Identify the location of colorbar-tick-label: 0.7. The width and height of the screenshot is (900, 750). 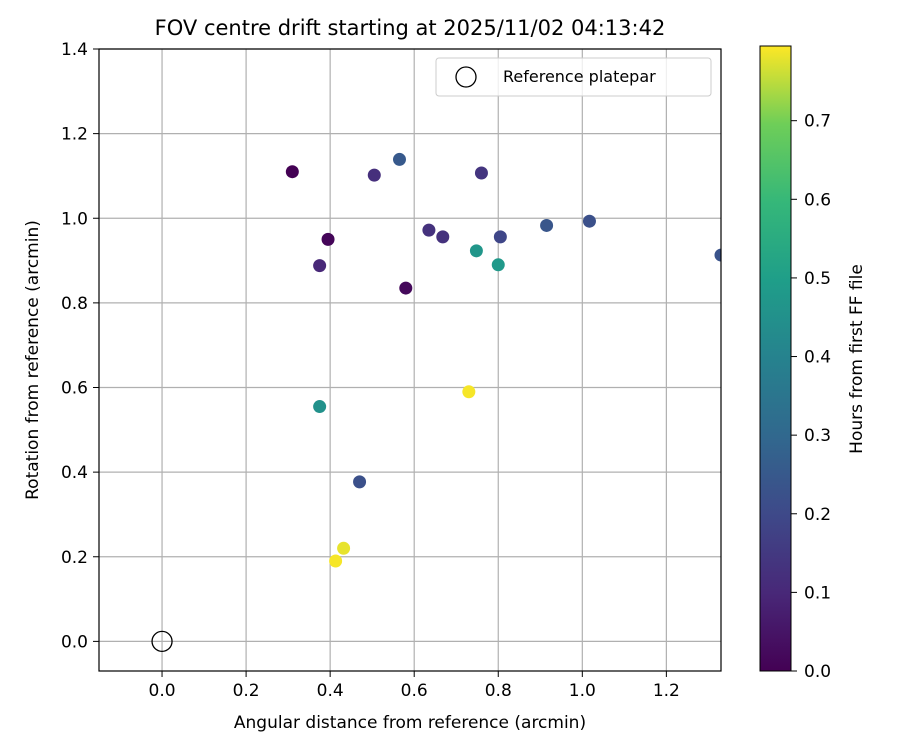
(817, 122).